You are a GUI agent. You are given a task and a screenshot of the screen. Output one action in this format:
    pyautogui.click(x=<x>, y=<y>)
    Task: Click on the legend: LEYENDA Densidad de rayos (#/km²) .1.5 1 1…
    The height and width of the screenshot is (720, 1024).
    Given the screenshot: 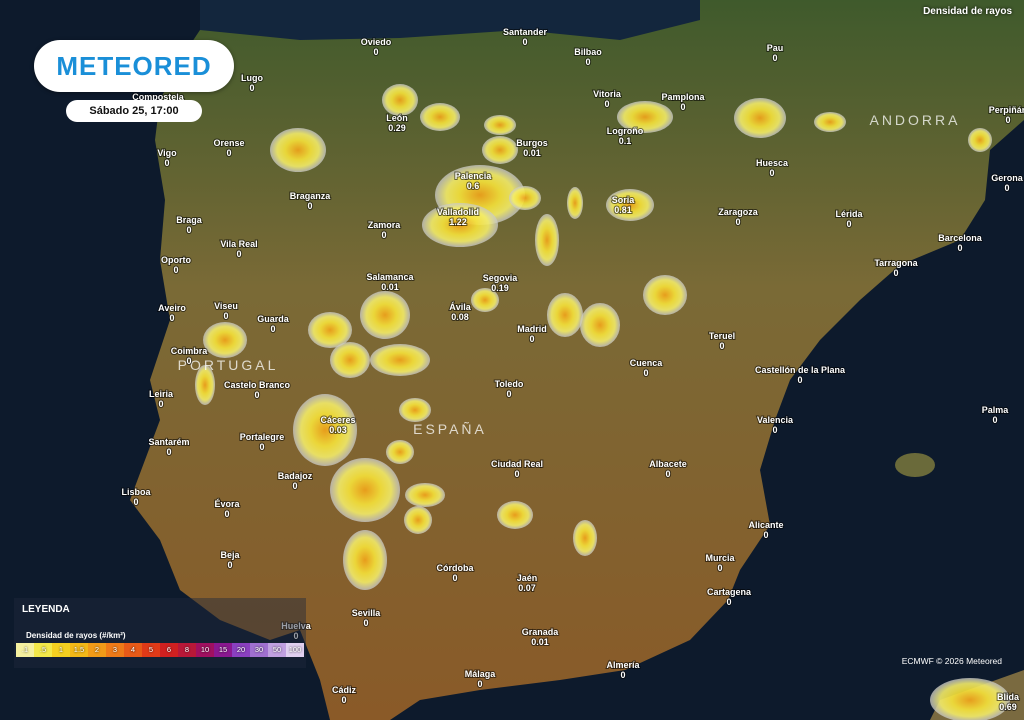 What is the action you would take?
    pyautogui.click(x=160, y=633)
    